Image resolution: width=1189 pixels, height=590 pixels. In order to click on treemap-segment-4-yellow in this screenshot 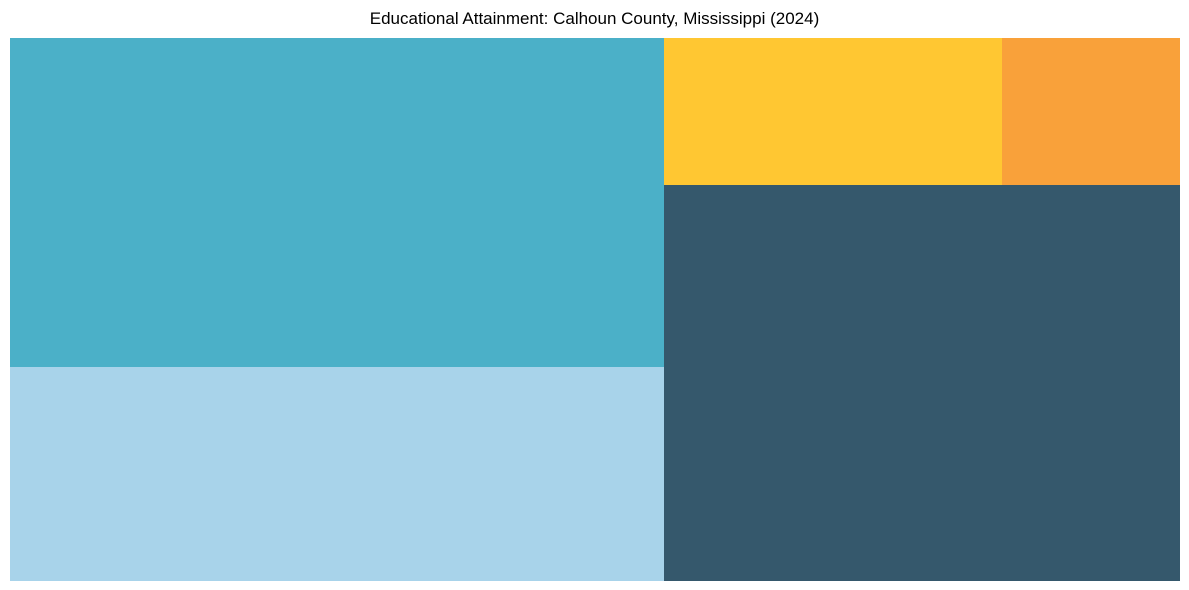, I will do `click(833, 111)`.